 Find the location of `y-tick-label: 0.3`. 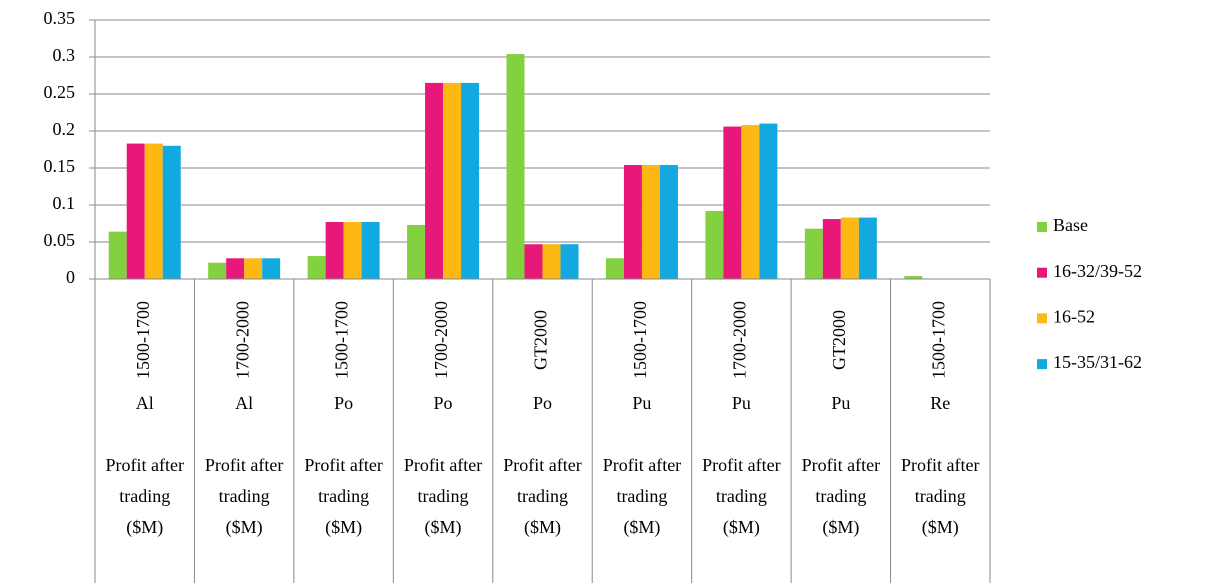

y-tick-label: 0.3 is located at coordinates (64, 55).